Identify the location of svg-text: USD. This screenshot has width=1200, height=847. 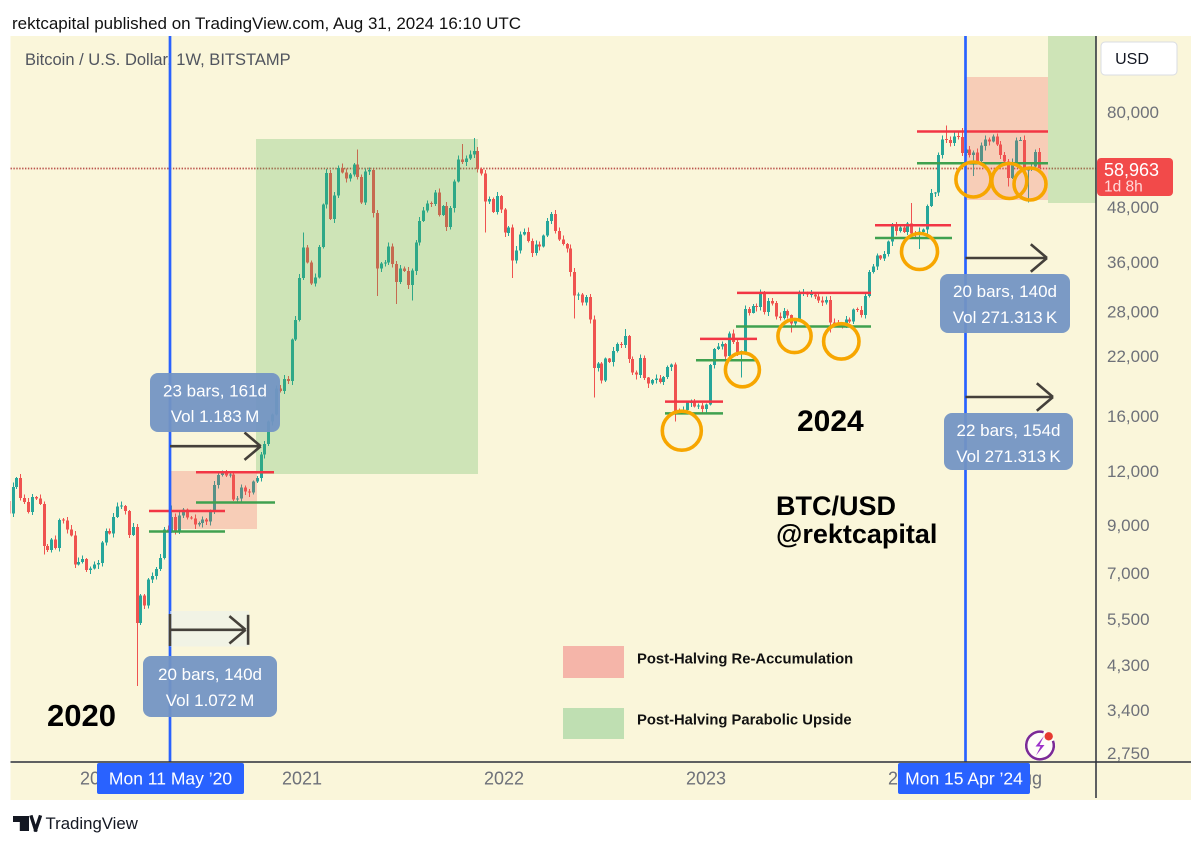
(1132, 59).